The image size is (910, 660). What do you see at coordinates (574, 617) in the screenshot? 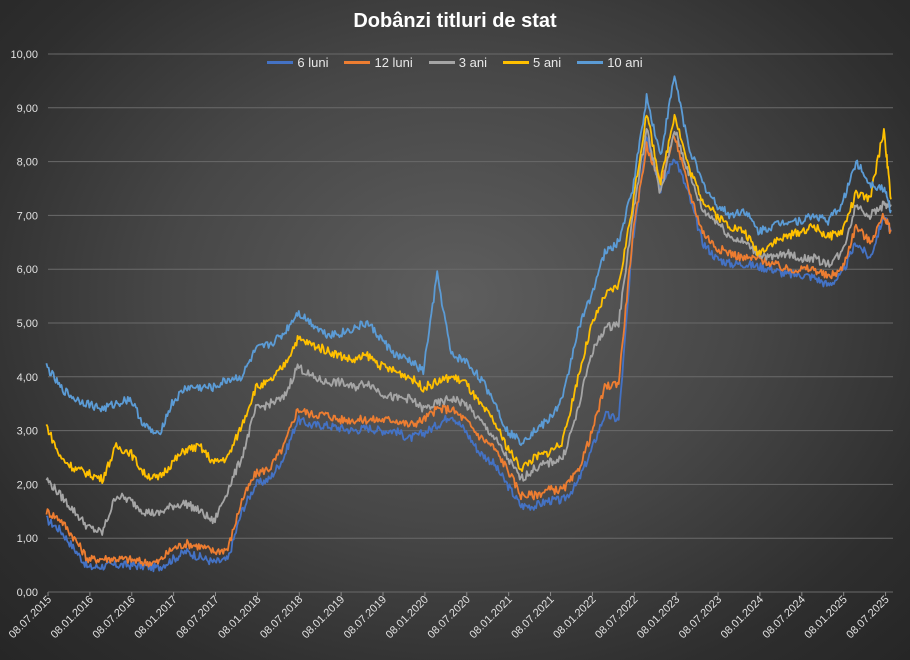
I see `x-tick-label: 08.01.2022` at bounding box center [574, 617].